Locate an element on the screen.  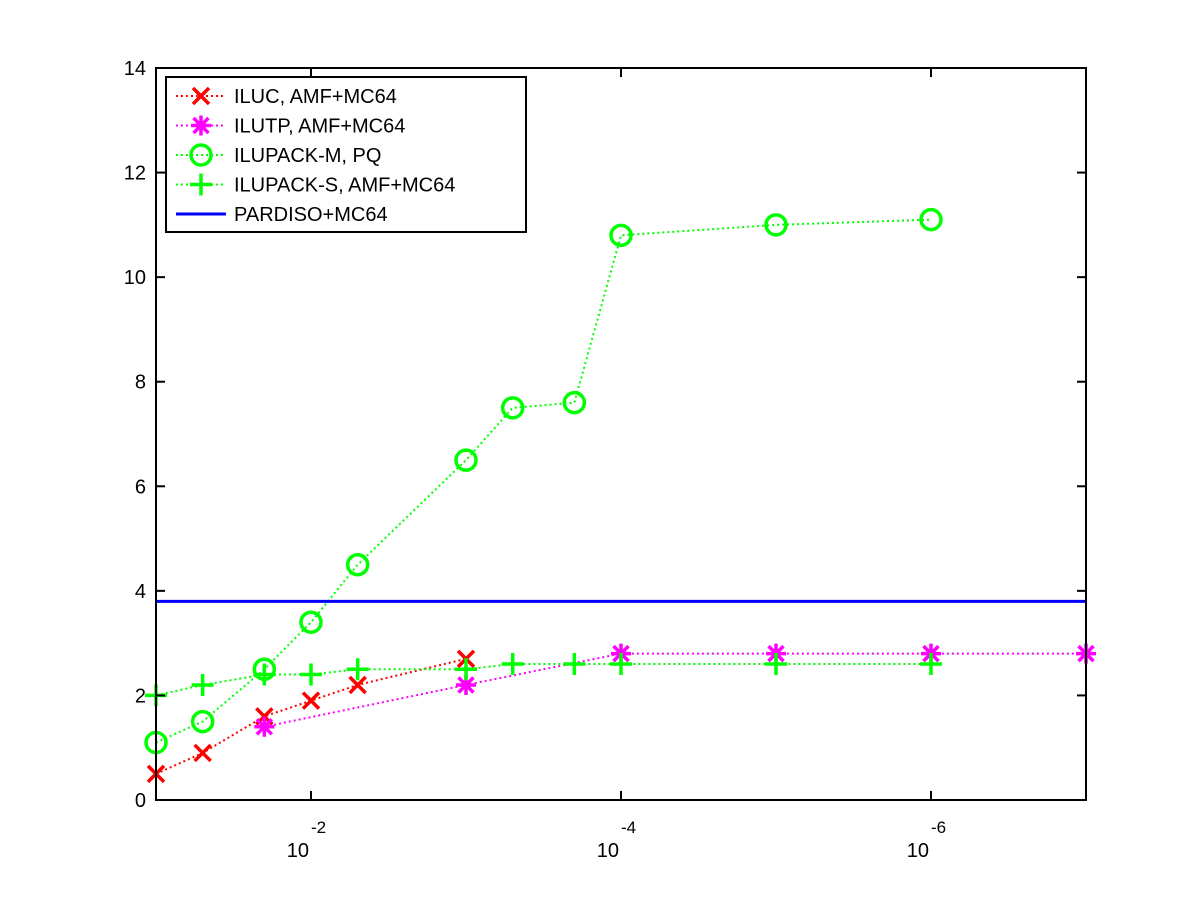
legend-label-0: ILUC, AMF+MC64 is located at coordinates (315, 97).